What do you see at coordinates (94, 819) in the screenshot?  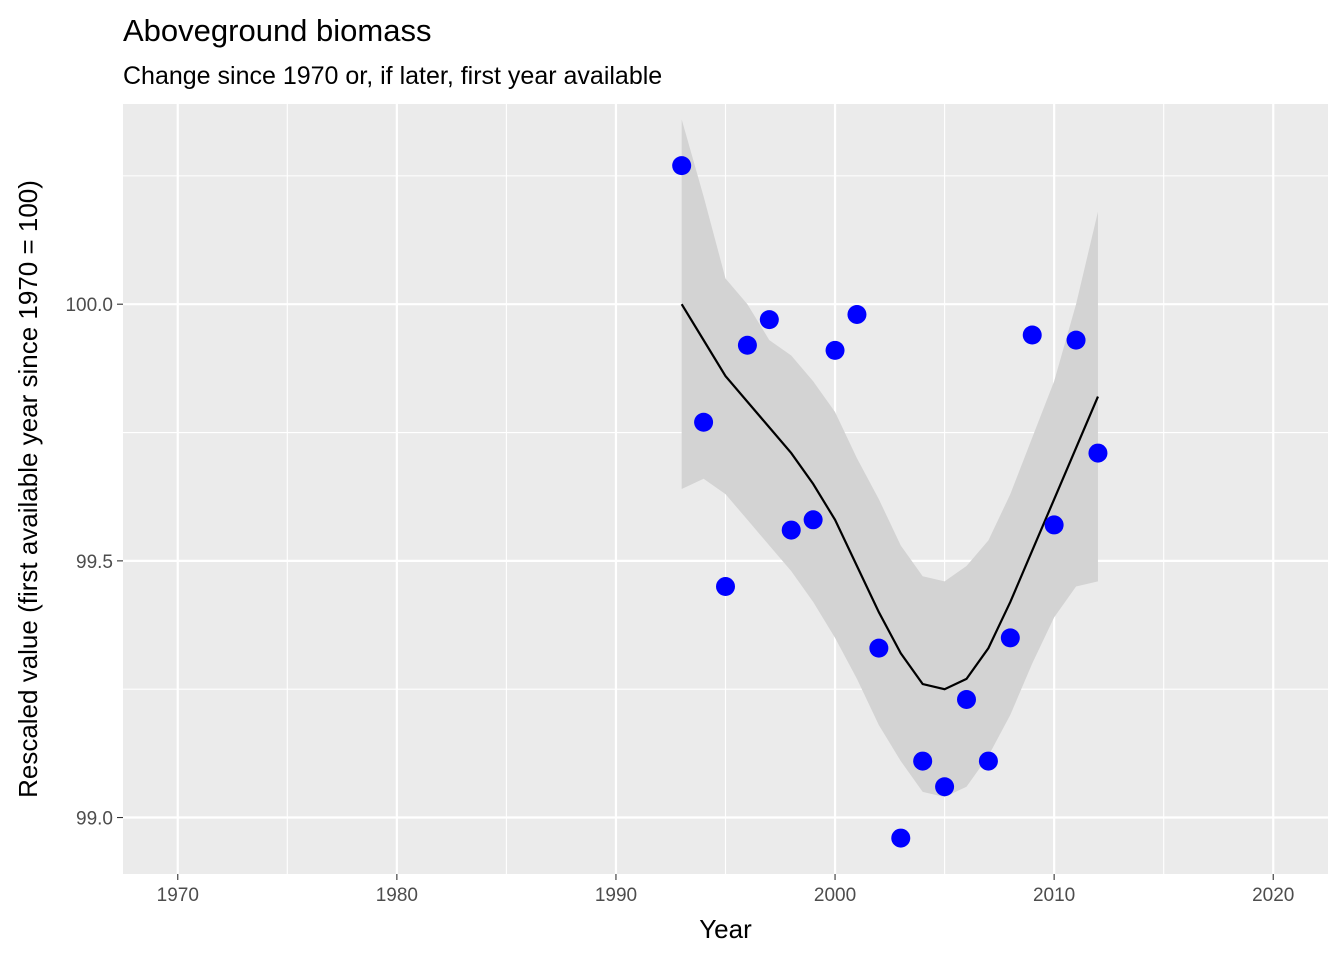 I see `y-tick-label: 99.0` at bounding box center [94, 819].